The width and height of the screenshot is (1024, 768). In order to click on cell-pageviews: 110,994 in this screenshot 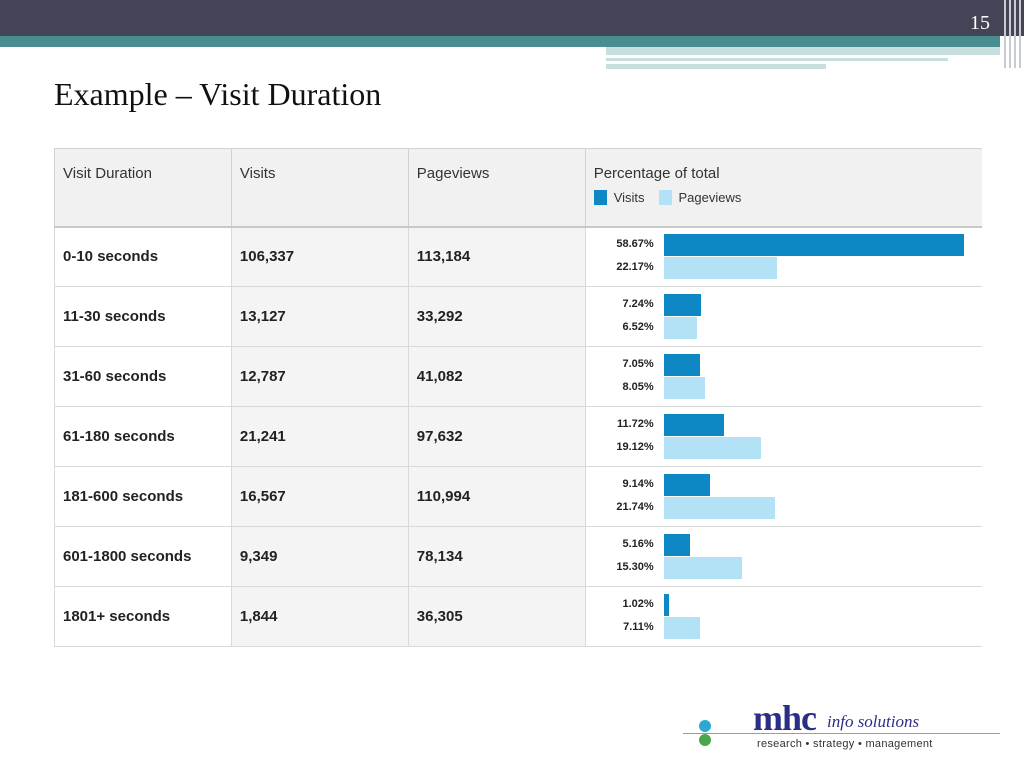, I will do `click(496, 496)`.